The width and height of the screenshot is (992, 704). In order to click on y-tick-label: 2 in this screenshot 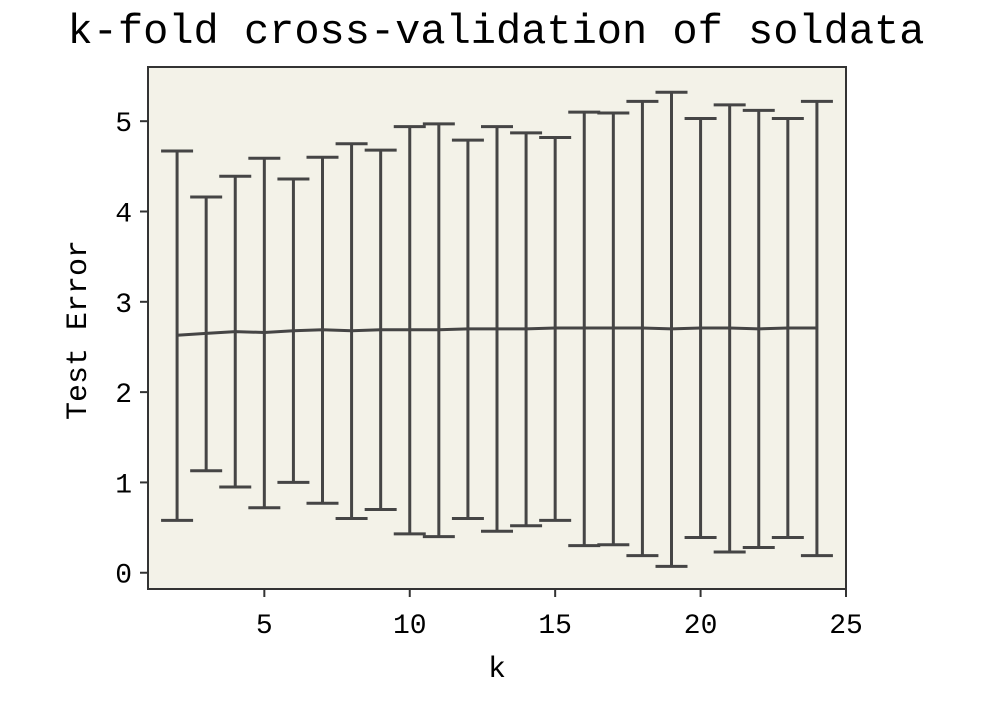, I will do `click(123, 395)`.